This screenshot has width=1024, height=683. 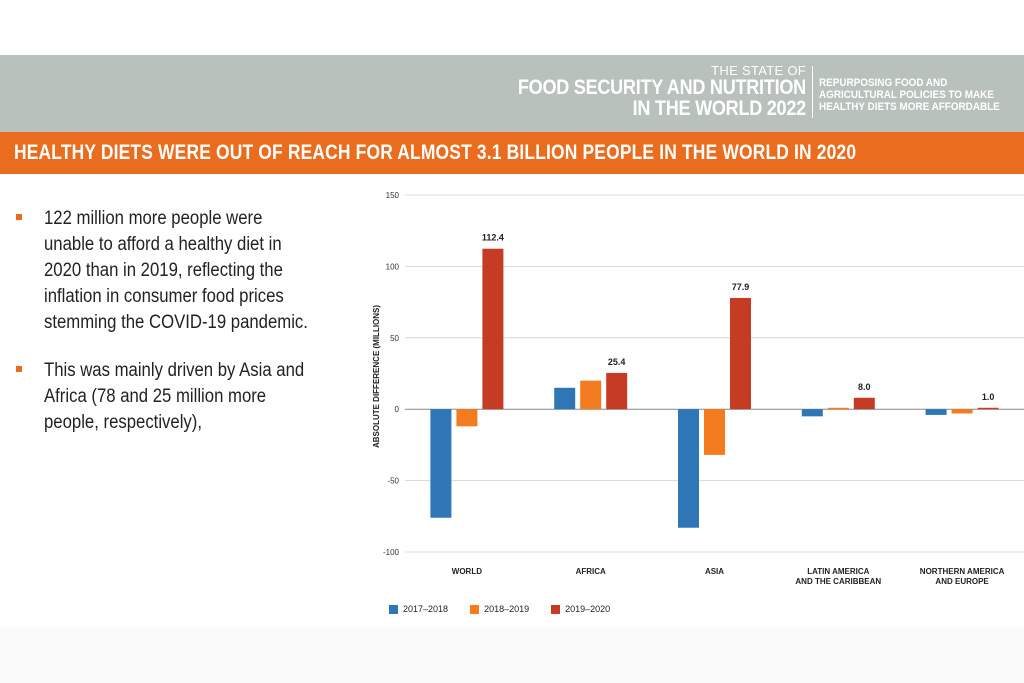 What do you see at coordinates (714, 571) in the screenshot?
I see `category-label: ASIA` at bounding box center [714, 571].